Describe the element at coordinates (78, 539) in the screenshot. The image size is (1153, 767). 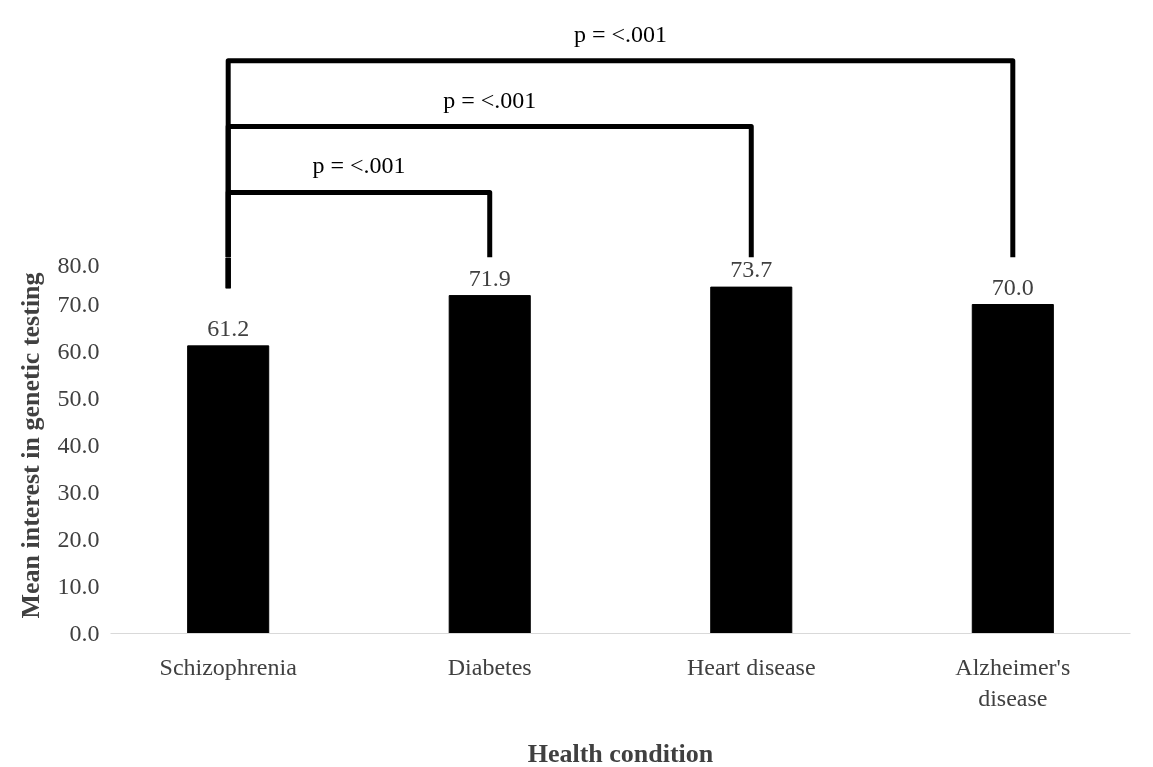
I see `y-tick-label: 20.0` at that location.